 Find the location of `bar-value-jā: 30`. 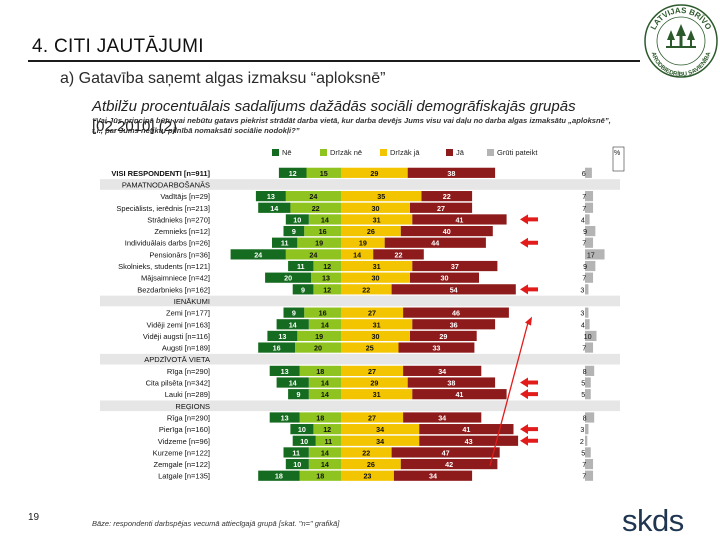

bar-value-jā: 30 is located at coordinates (445, 278).